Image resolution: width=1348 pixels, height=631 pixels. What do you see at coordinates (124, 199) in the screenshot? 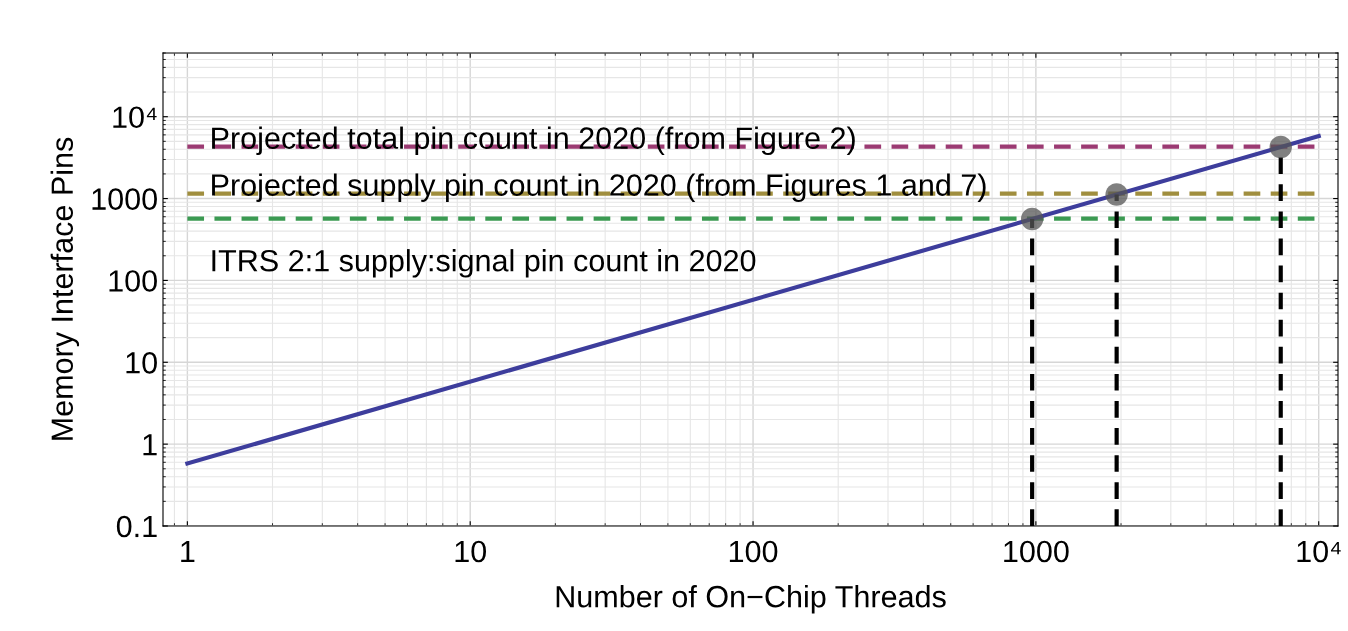
I see `y-tick-label: 1000` at bounding box center [124, 199].